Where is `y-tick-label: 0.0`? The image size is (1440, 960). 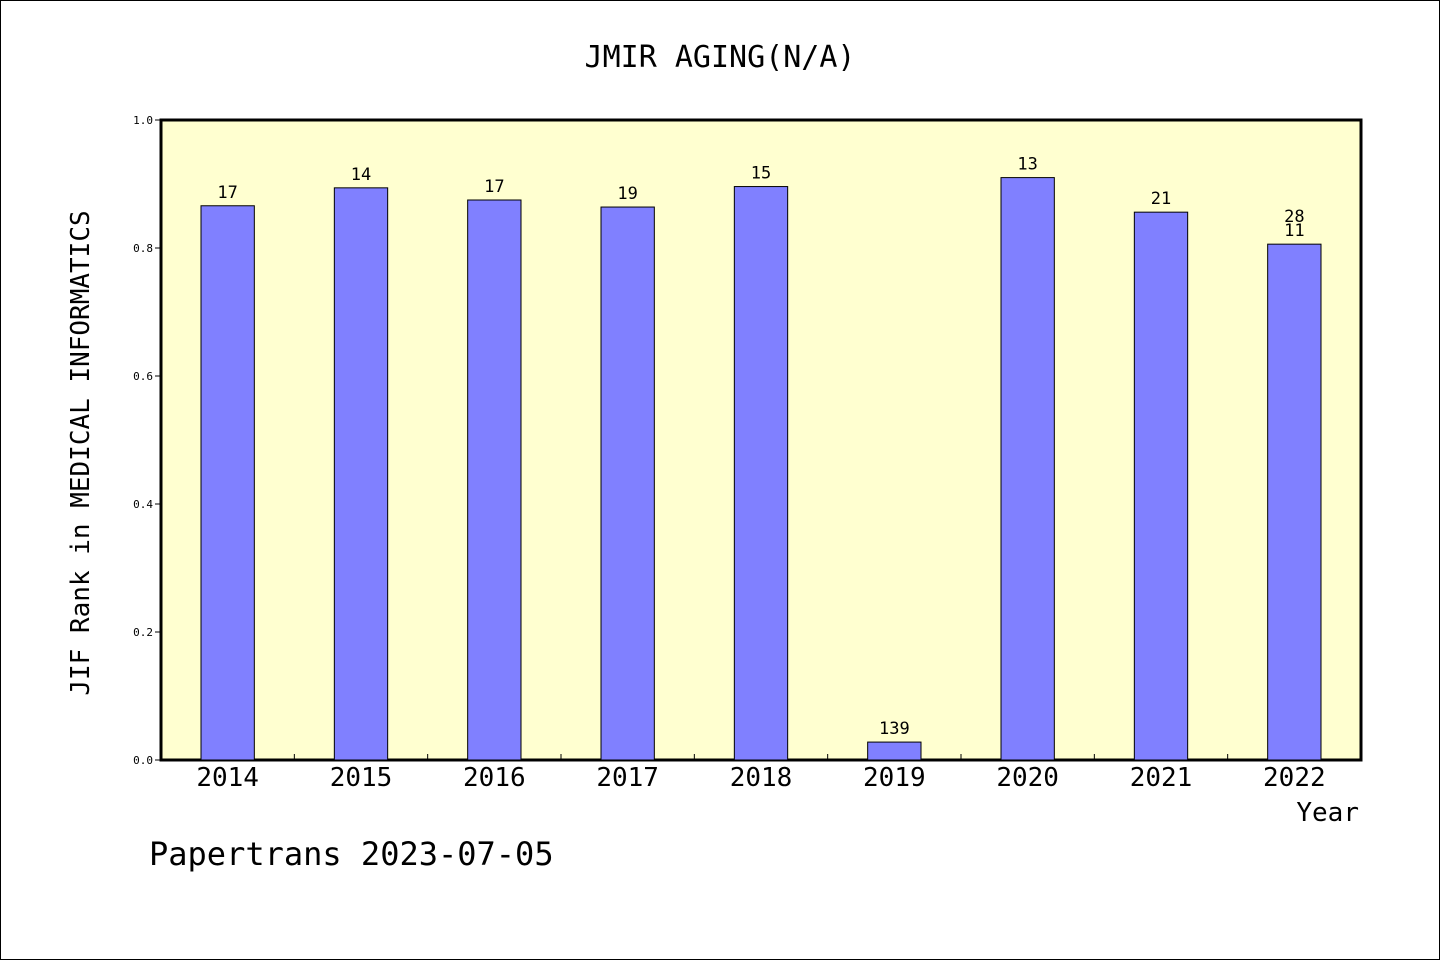
y-tick-label: 0.0 is located at coordinates (143, 760).